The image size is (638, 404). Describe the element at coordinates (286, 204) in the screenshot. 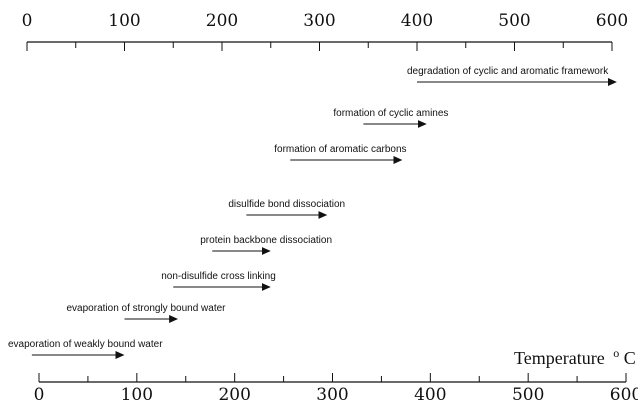

I see `process-label: disulfide bond dissociation` at that location.